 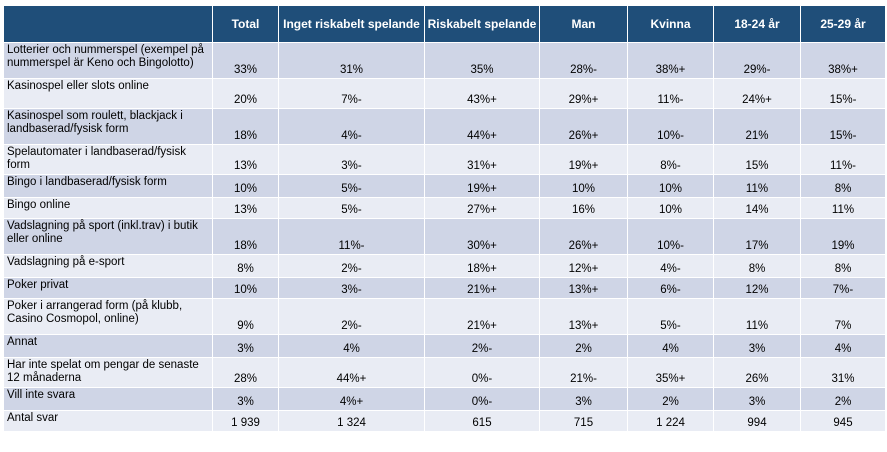 What do you see at coordinates (245, 266) in the screenshot?
I see `cell-total: 8%` at bounding box center [245, 266].